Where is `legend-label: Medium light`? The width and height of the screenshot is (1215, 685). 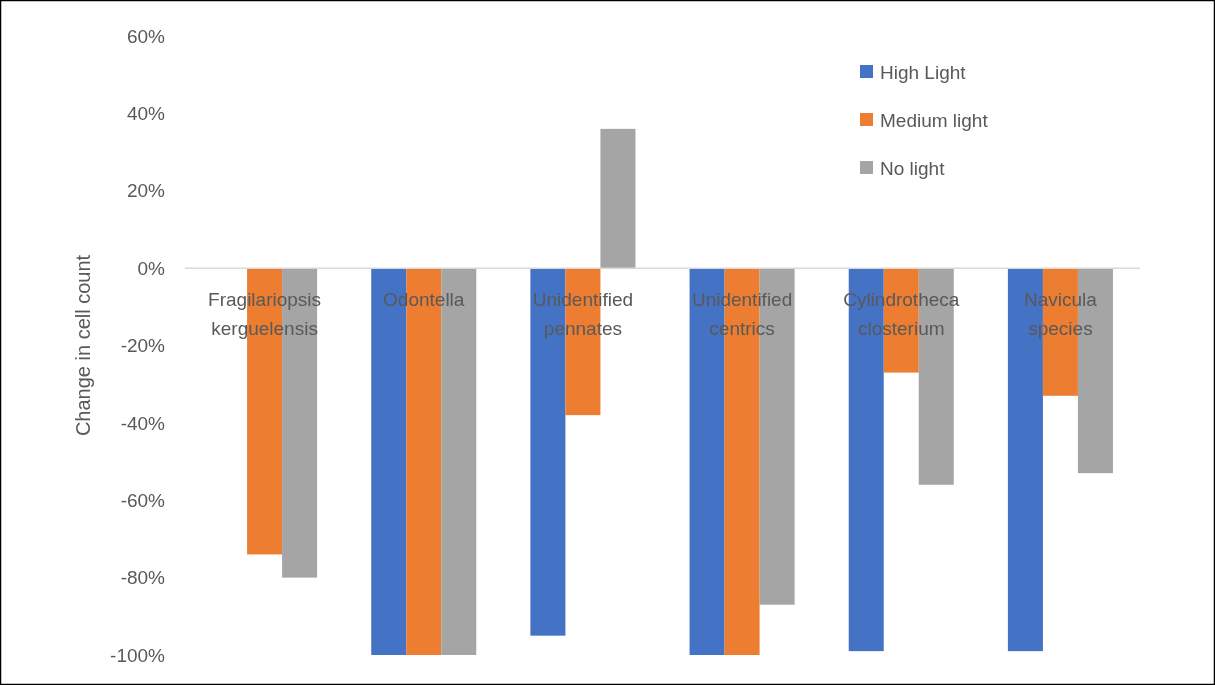
legend-label: Medium light is located at coordinates (934, 120).